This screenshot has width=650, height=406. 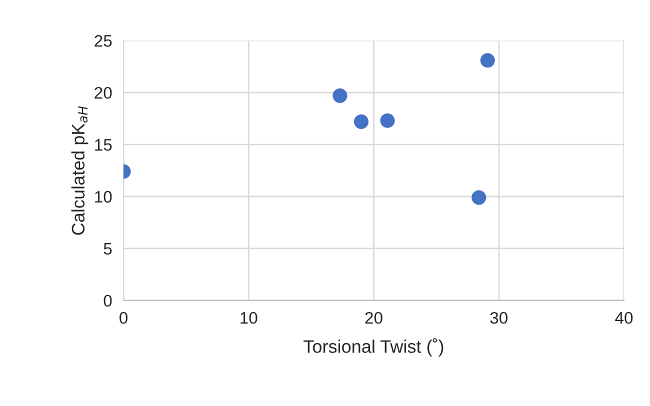 I want to click on x-axis-title: Torsional Twist (˚), so click(x=374, y=347).